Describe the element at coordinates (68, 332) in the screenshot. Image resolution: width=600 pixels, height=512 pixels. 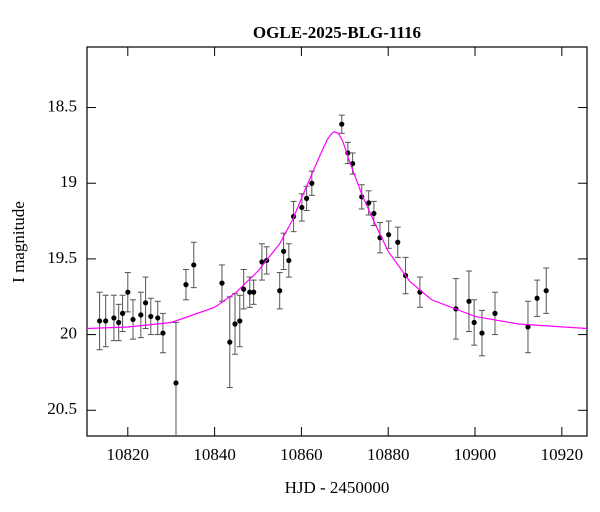
I see `y-tick-label: 20` at that location.